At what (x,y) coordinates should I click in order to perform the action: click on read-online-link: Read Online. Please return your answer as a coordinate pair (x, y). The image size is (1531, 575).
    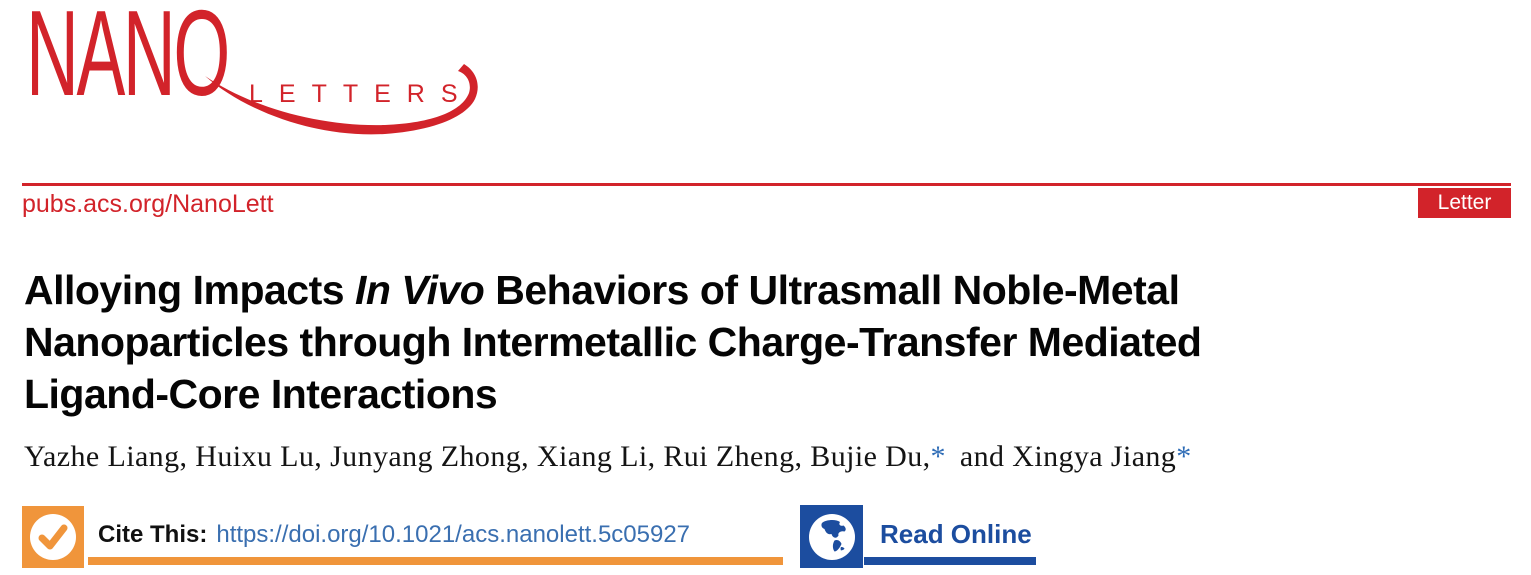
    Looking at the image, I should click on (956, 534).